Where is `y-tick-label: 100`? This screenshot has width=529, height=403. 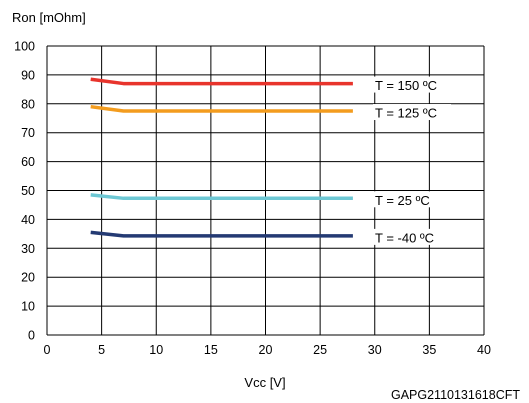
y-tick-label: 100 is located at coordinates (24, 47).